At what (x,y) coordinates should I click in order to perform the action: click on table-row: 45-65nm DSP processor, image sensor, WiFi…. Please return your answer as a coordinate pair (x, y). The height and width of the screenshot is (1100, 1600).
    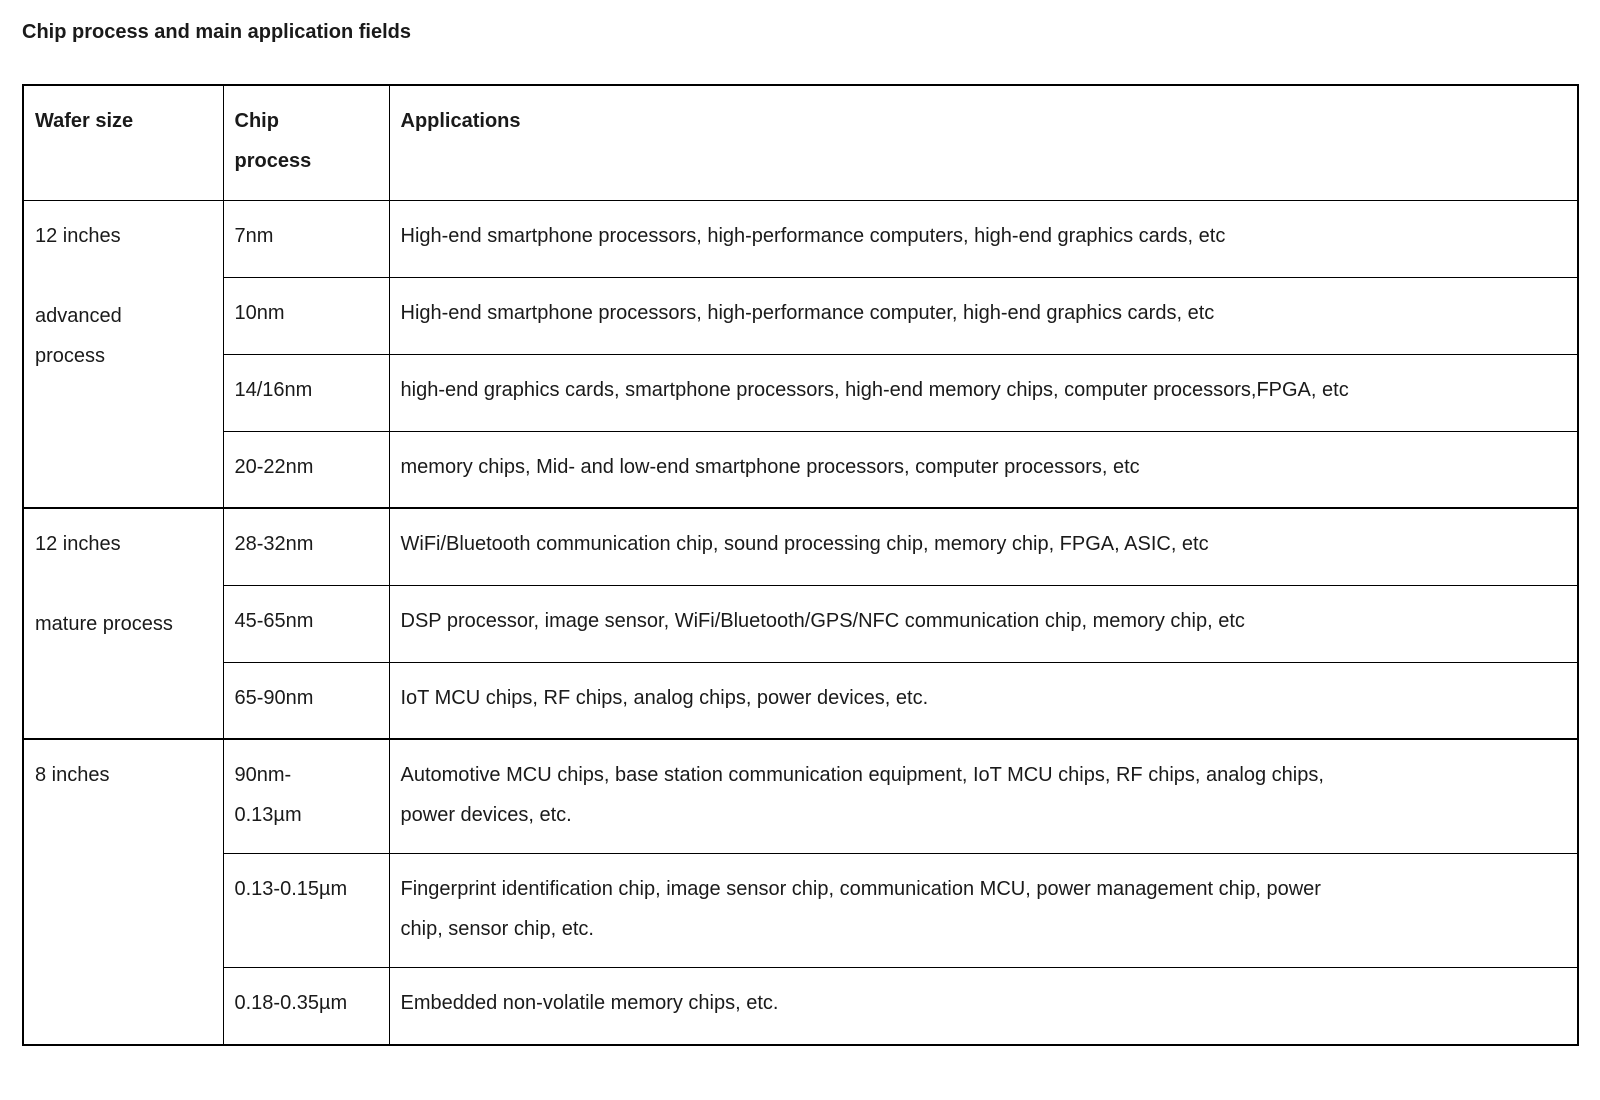
    Looking at the image, I should click on (801, 623).